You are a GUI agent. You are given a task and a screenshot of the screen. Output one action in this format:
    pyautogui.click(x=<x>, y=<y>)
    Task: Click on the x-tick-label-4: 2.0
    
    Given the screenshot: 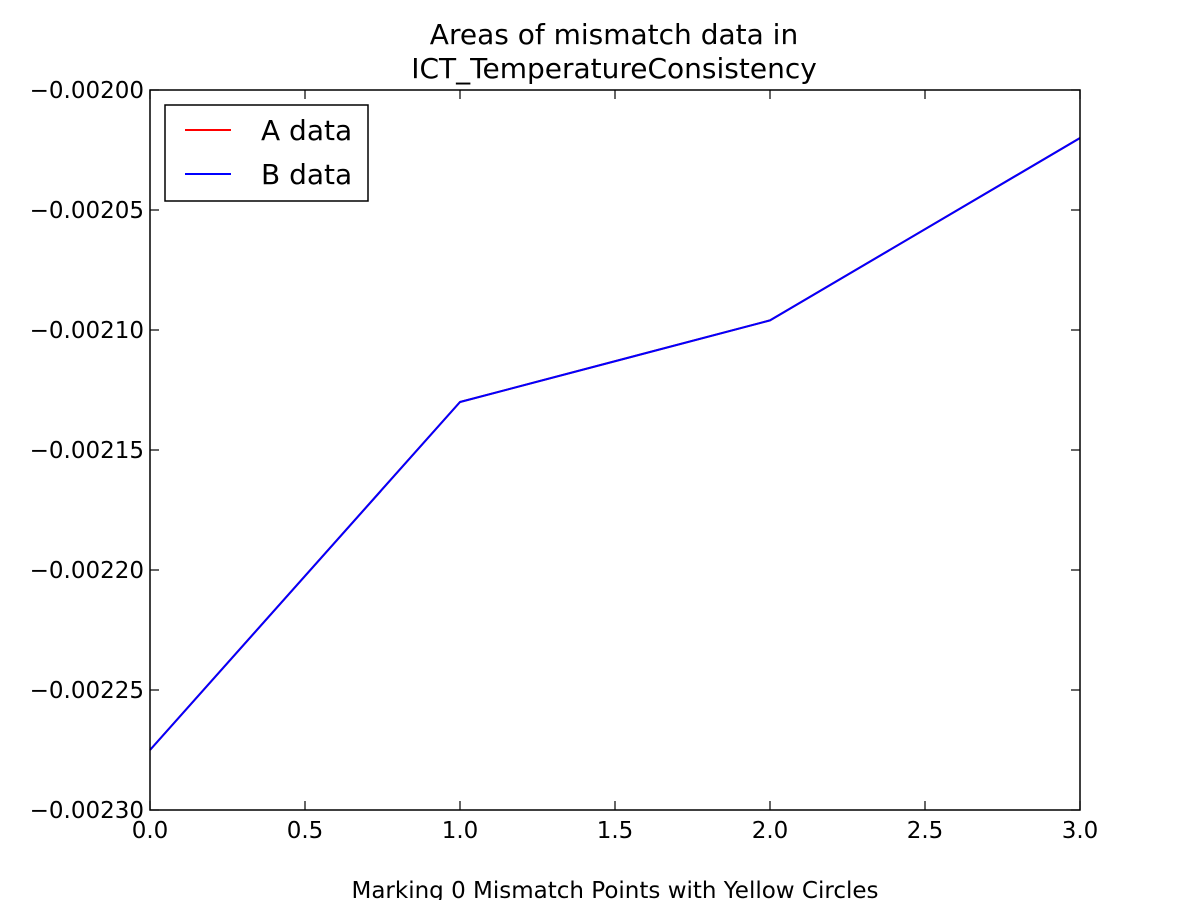 What is the action you would take?
    pyautogui.click(x=770, y=831)
    